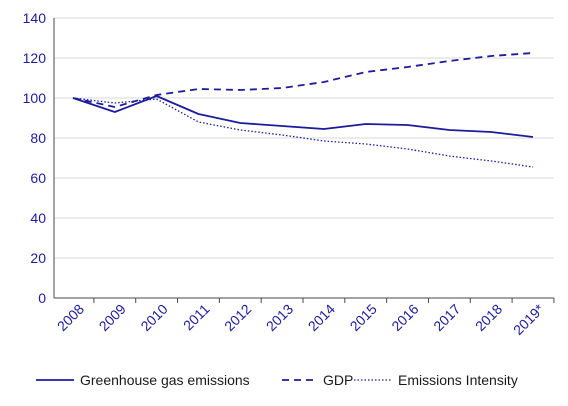 The height and width of the screenshot is (406, 568). Describe the element at coordinates (446, 317) in the screenshot. I see `x-tick-label: 2017` at that location.